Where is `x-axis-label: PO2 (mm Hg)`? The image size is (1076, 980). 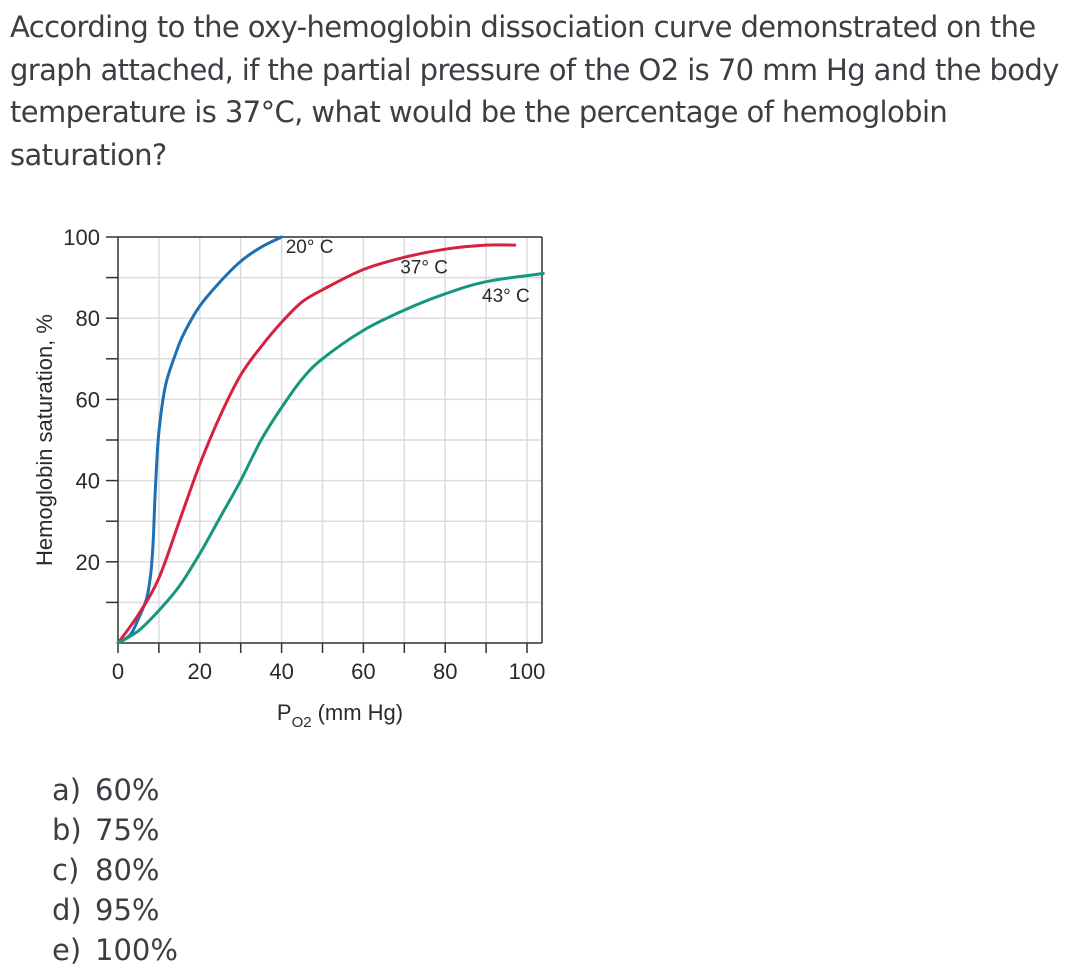
x-axis-label: PO2 (mm Hg) is located at coordinates (340, 715).